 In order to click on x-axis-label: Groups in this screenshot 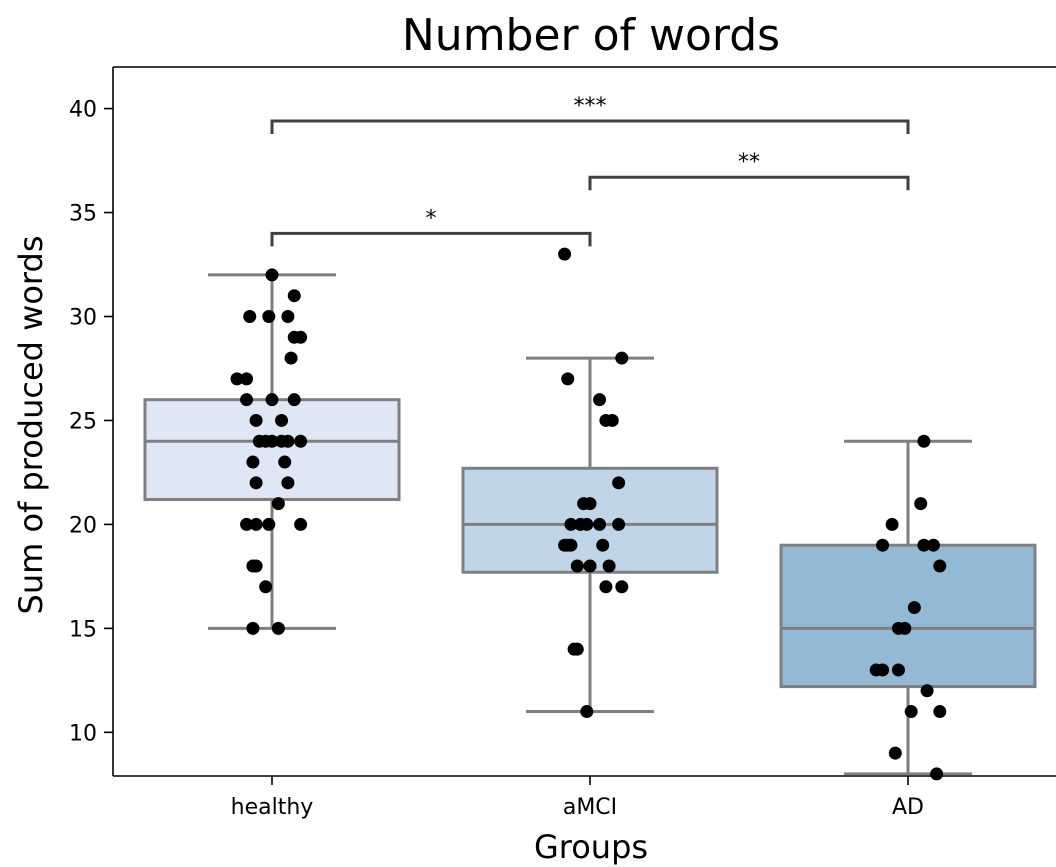, I will do `click(591, 847)`.